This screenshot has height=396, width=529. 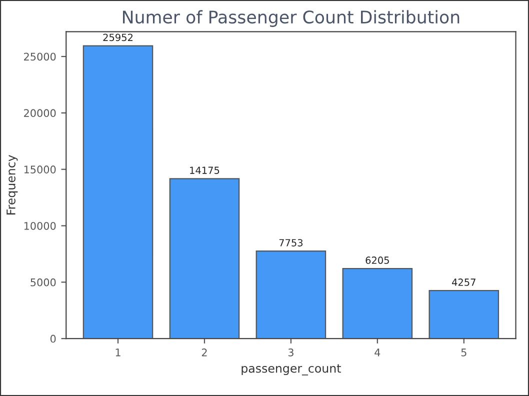 I want to click on y-tick-label: 0, so click(x=53, y=338).